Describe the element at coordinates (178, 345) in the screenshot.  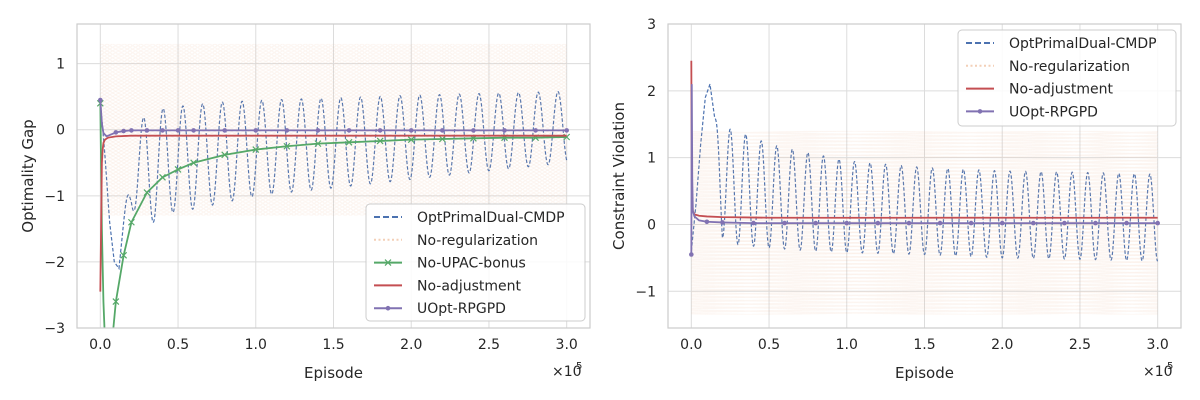
I see `x-tick-label: 0.5` at that location.